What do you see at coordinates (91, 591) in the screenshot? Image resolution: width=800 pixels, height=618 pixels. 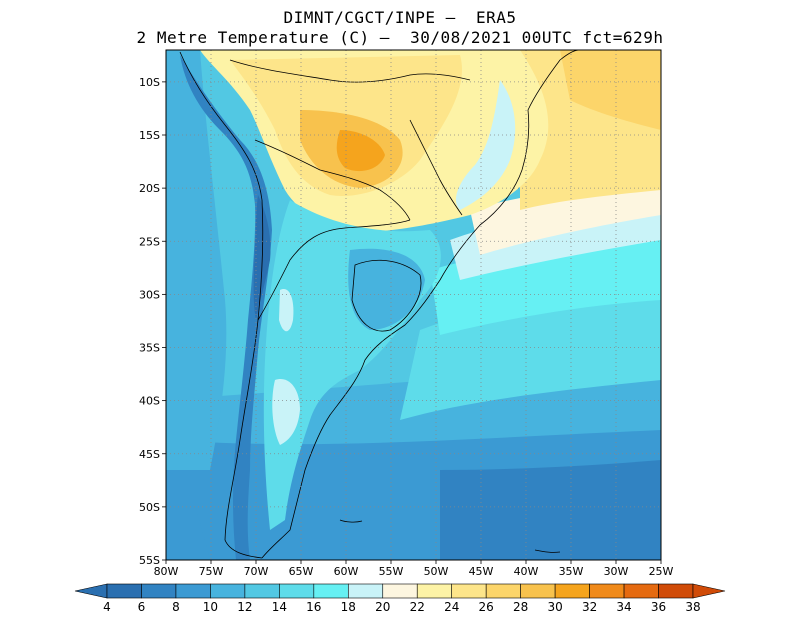 I see `colorbar-arrow-left` at bounding box center [91, 591].